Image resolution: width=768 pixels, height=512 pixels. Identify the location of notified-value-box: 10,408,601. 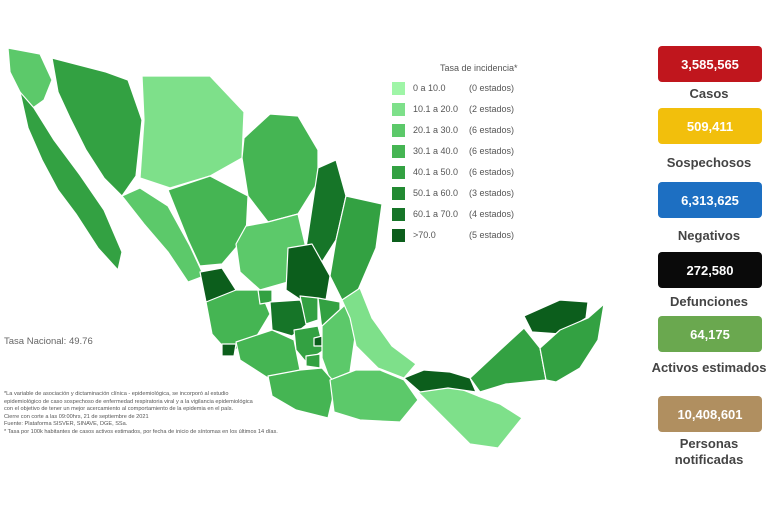
(710, 414).